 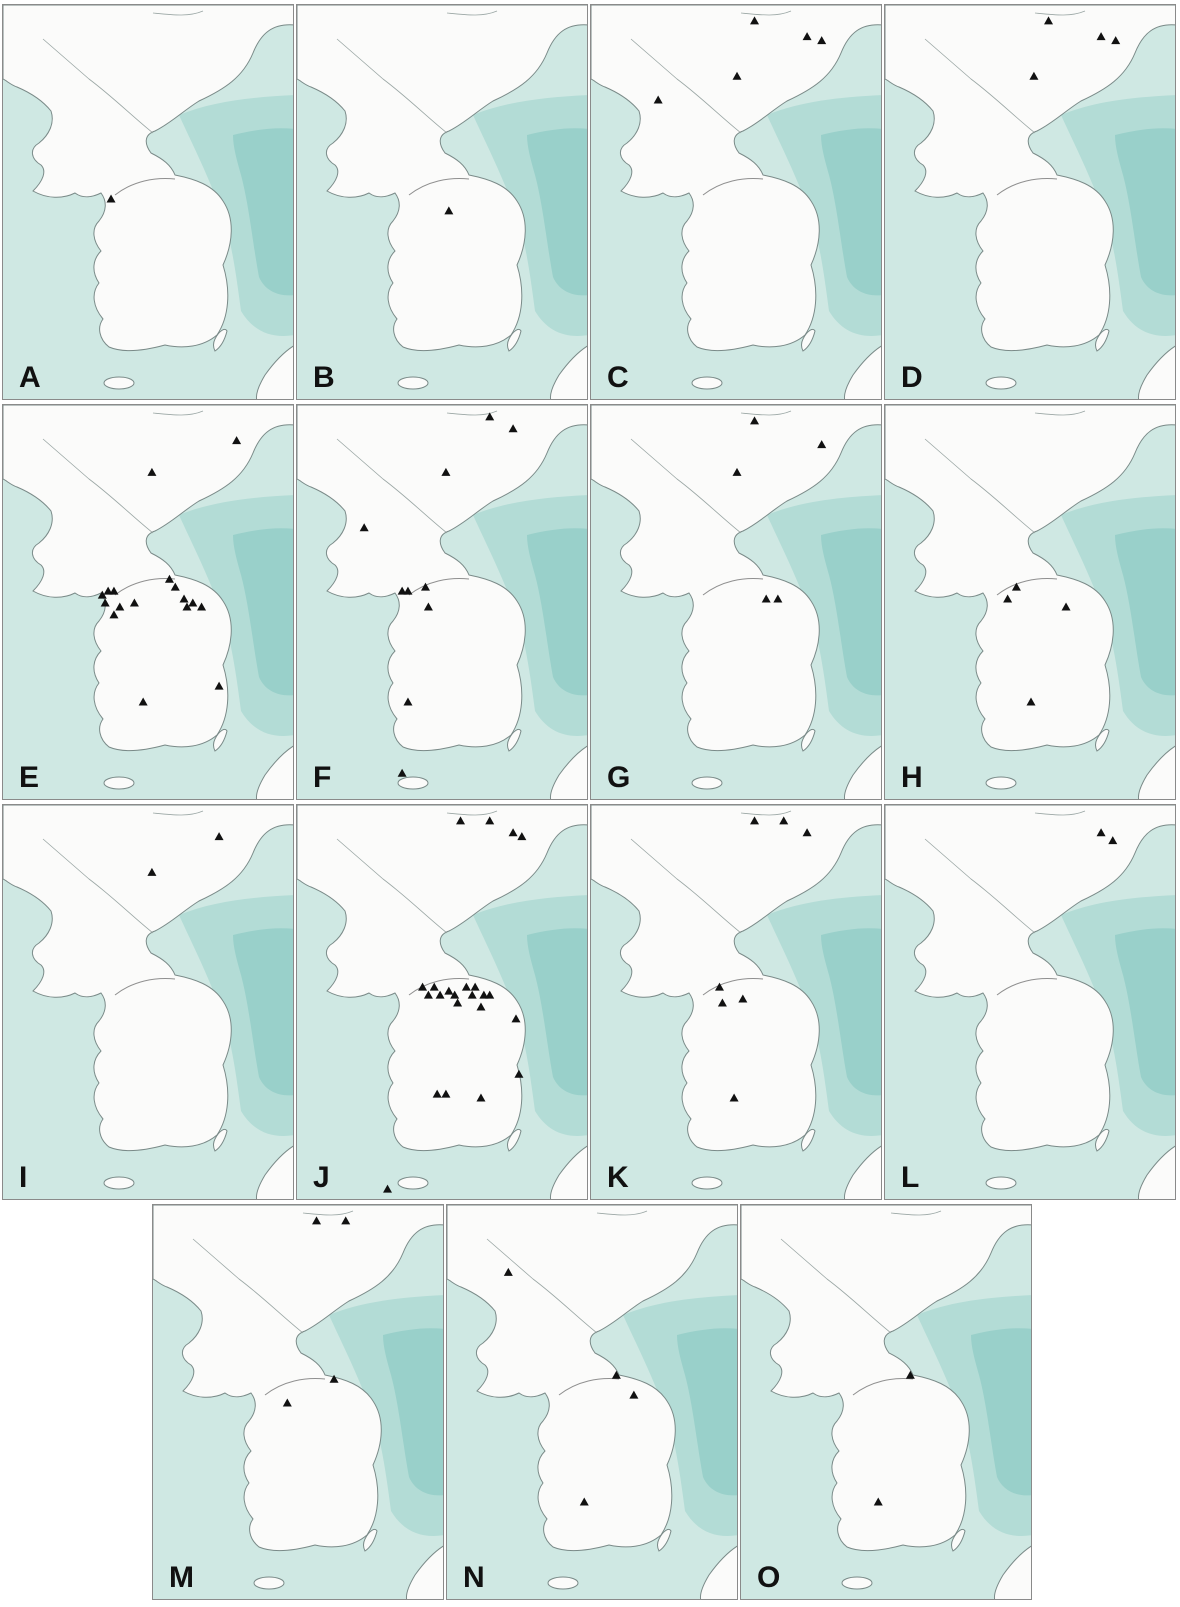 I want to click on map-panel-k: K, so click(x=736, y=1002).